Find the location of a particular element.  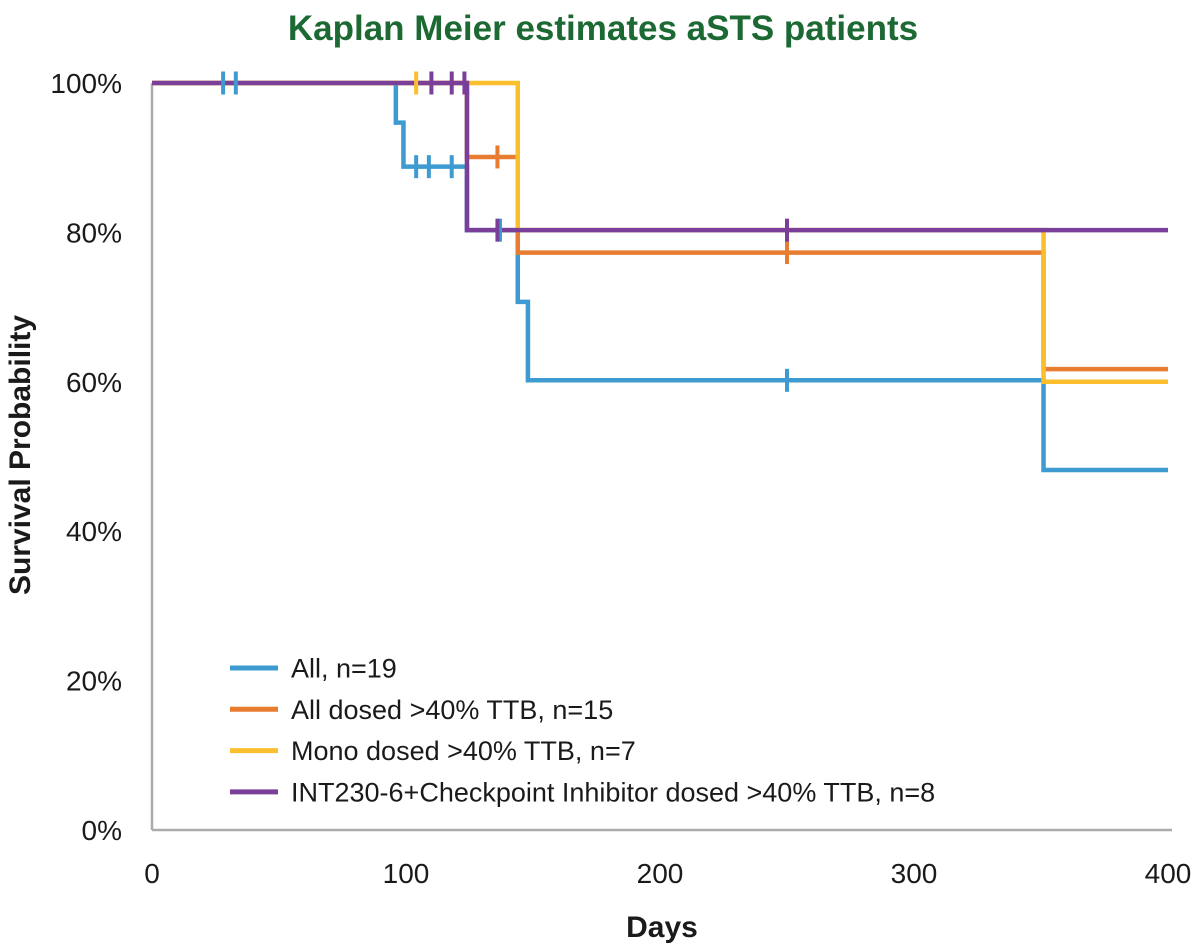

x-tick-label: 0 is located at coordinates (152, 873).